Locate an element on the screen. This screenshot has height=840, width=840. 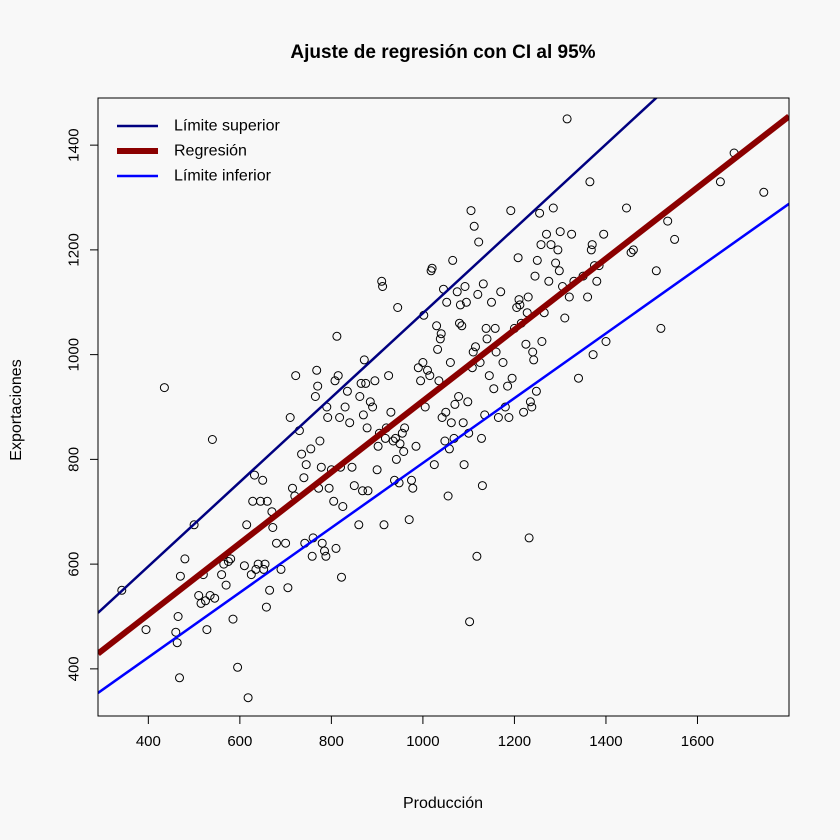
x-tick-label: 600 is located at coordinates (239, 741).